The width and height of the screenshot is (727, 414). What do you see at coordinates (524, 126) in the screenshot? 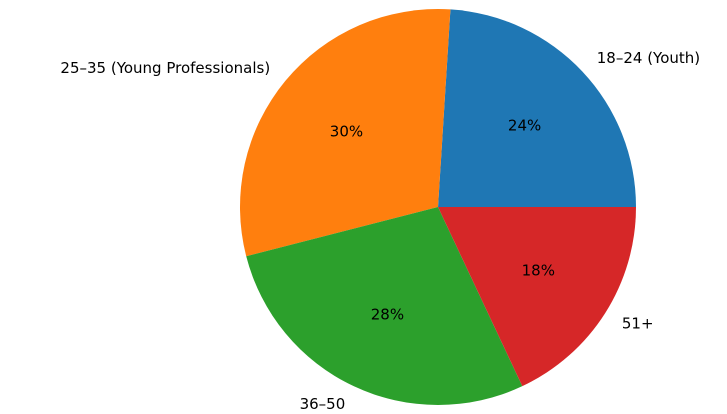
I see `pct-label-18-24-youth: 24%` at bounding box center [524, 126].